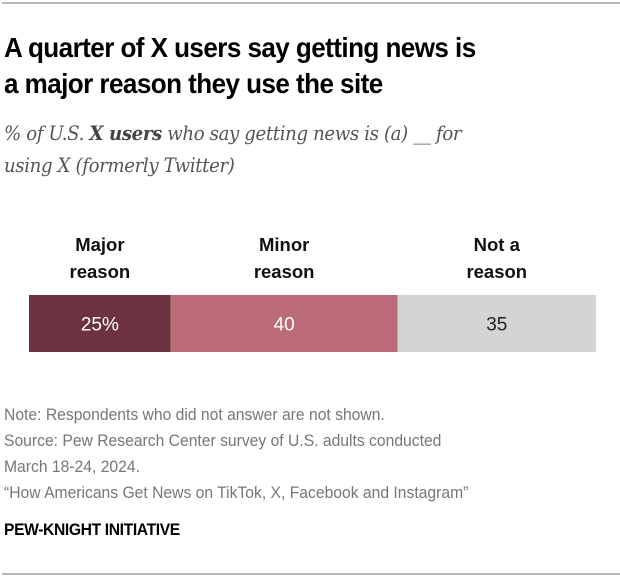 The width and height of the screenshot is (620, 578). I want to click on title-line-2: a major reason they use the site, so click(193, 83).